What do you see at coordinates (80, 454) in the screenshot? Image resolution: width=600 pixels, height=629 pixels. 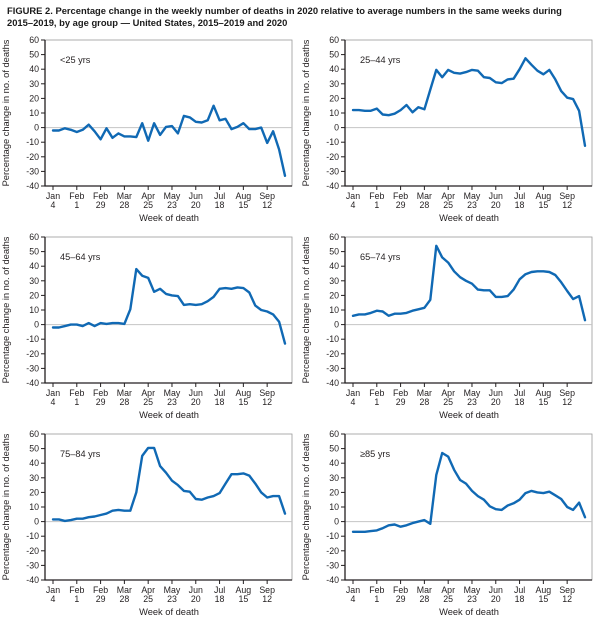 I see `age-group-label: 75–84 yrs` at bounding box center [80, 454].